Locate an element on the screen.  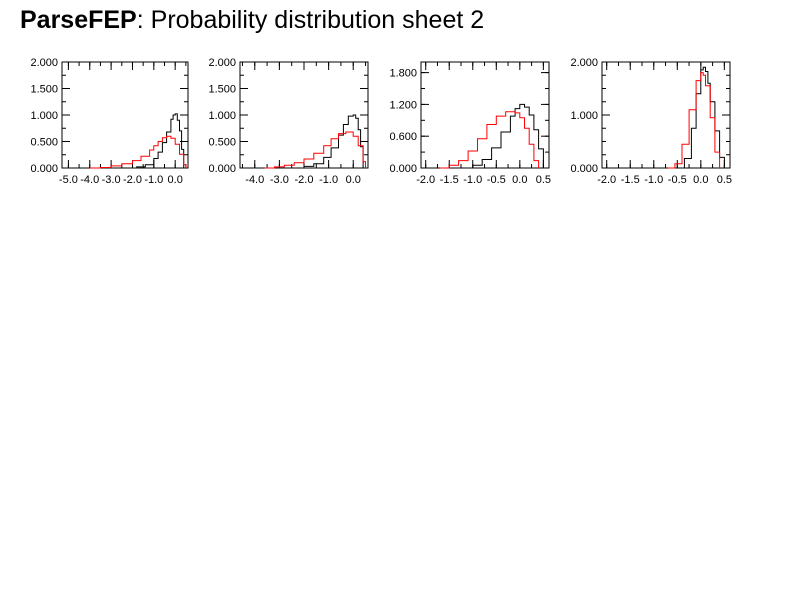
y-tick-label: 1.200 is located at coordinates (403, 105).